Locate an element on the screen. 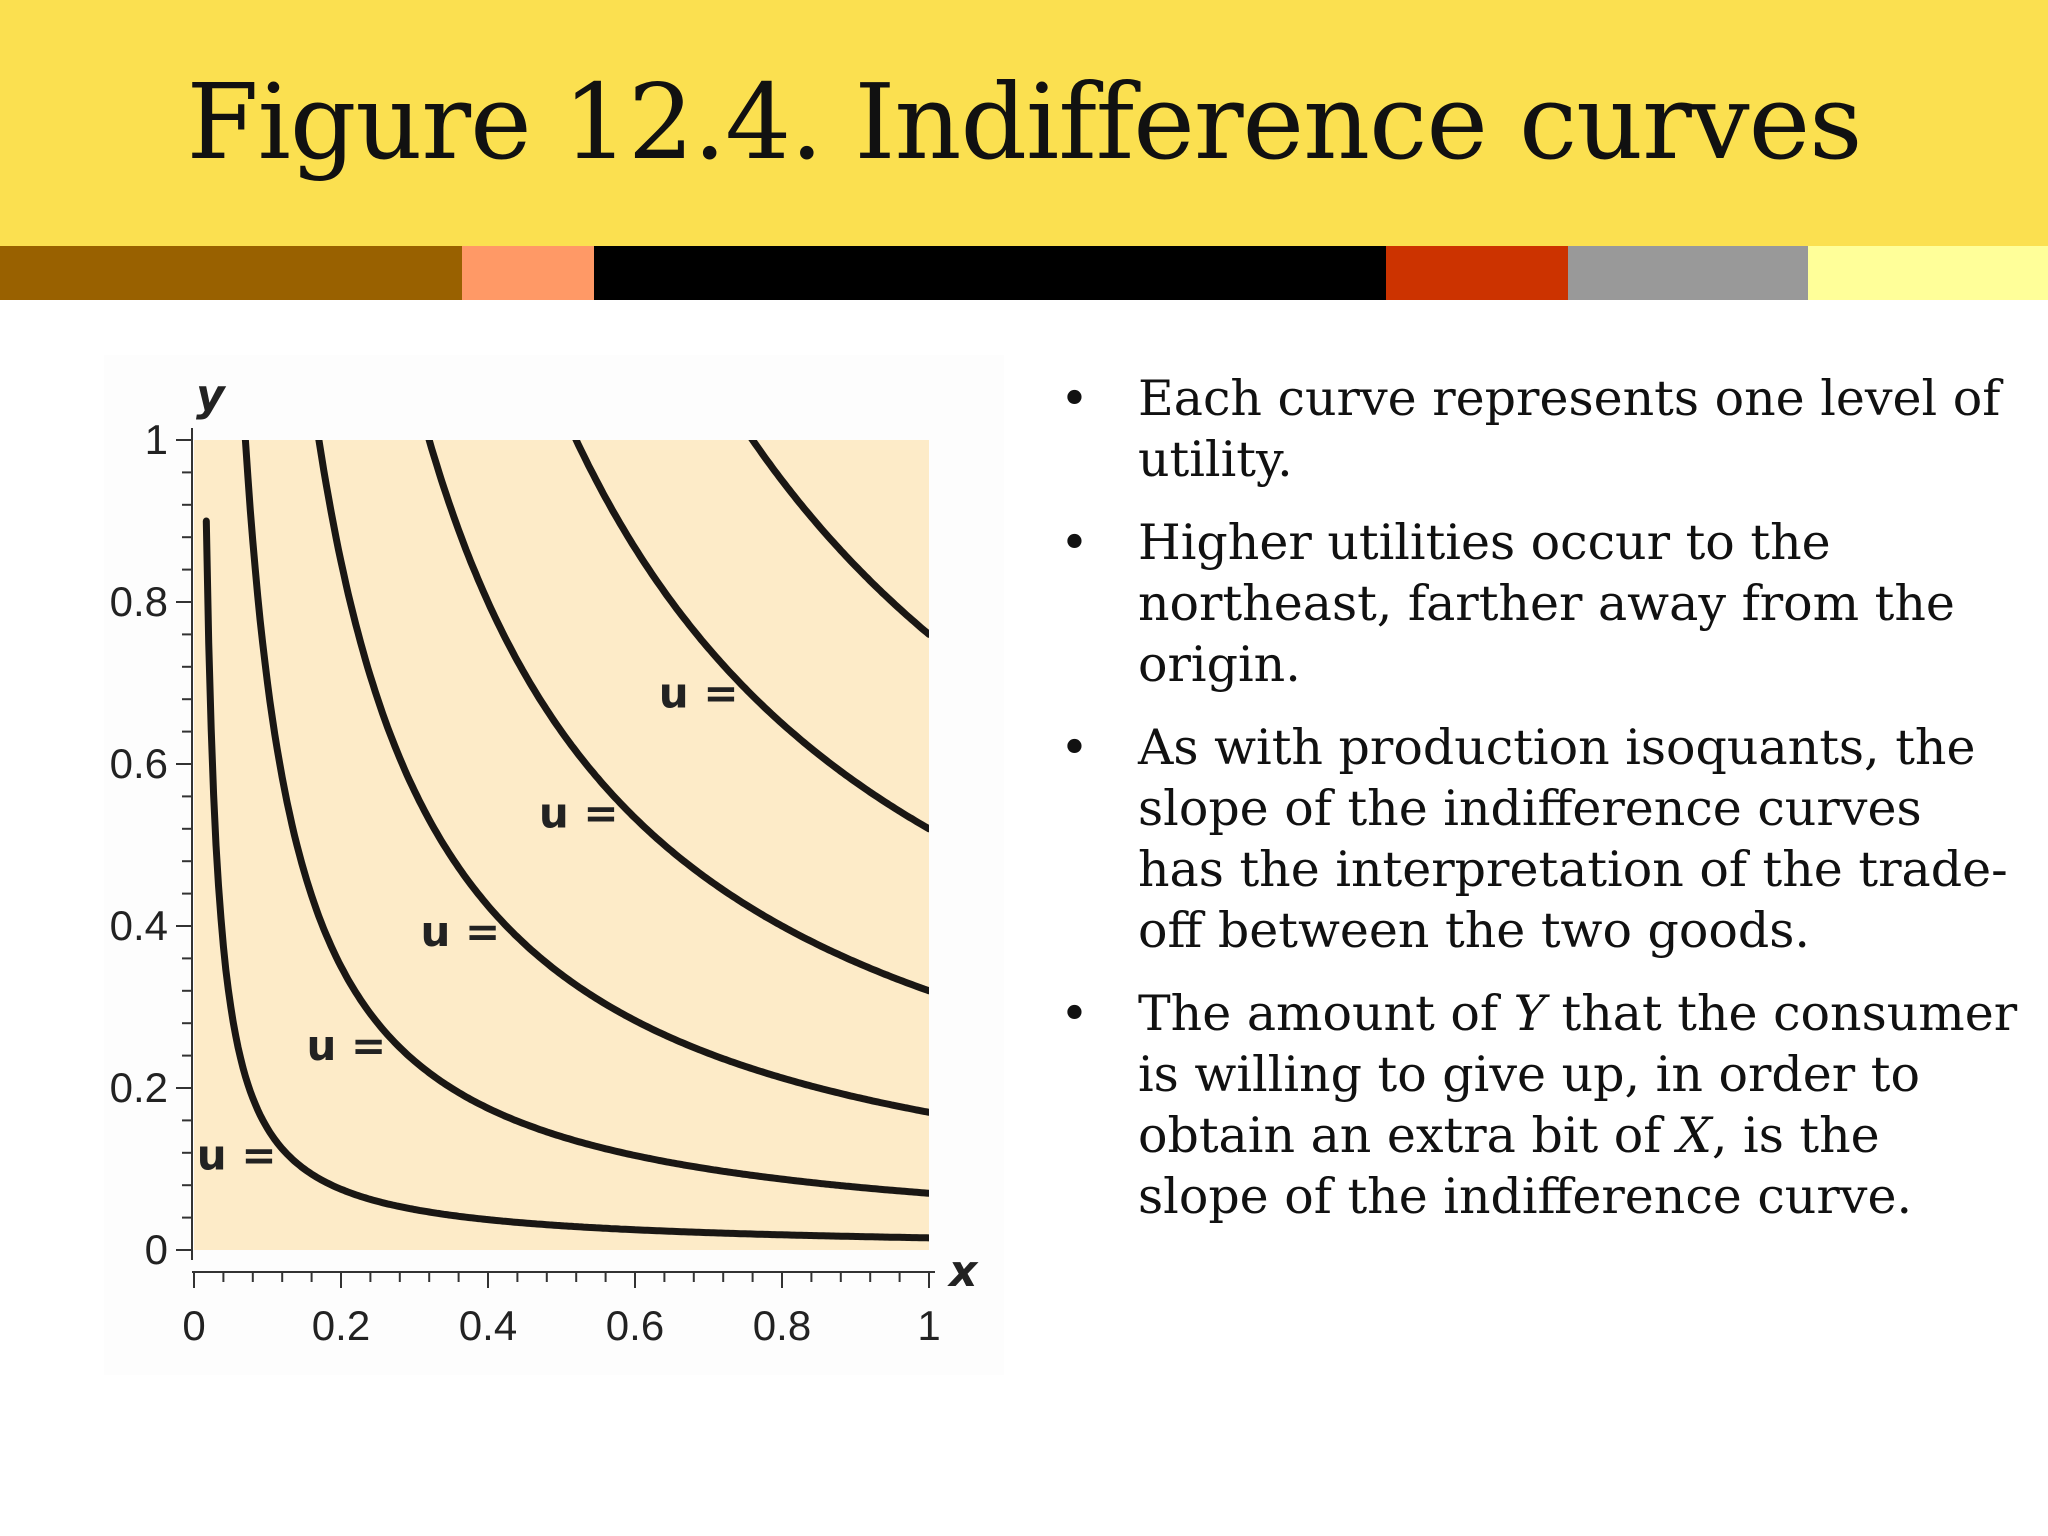 The width and height of the screenshot is (2048, 1536). y-tick-label: 0.6 is located at coordinates (139, 763).